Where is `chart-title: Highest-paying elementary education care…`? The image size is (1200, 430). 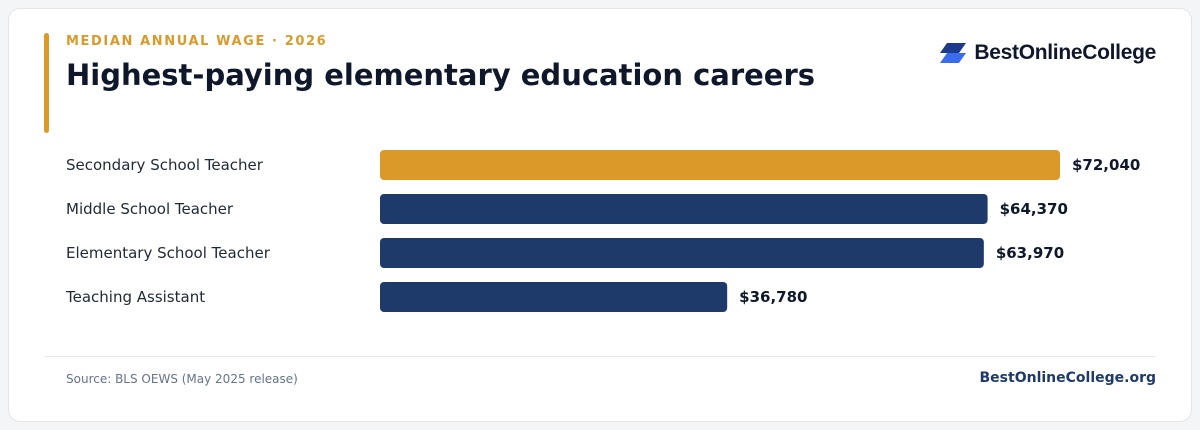
chart-title: Highest-paying elementary education care… is located at coordinates (441, 75).